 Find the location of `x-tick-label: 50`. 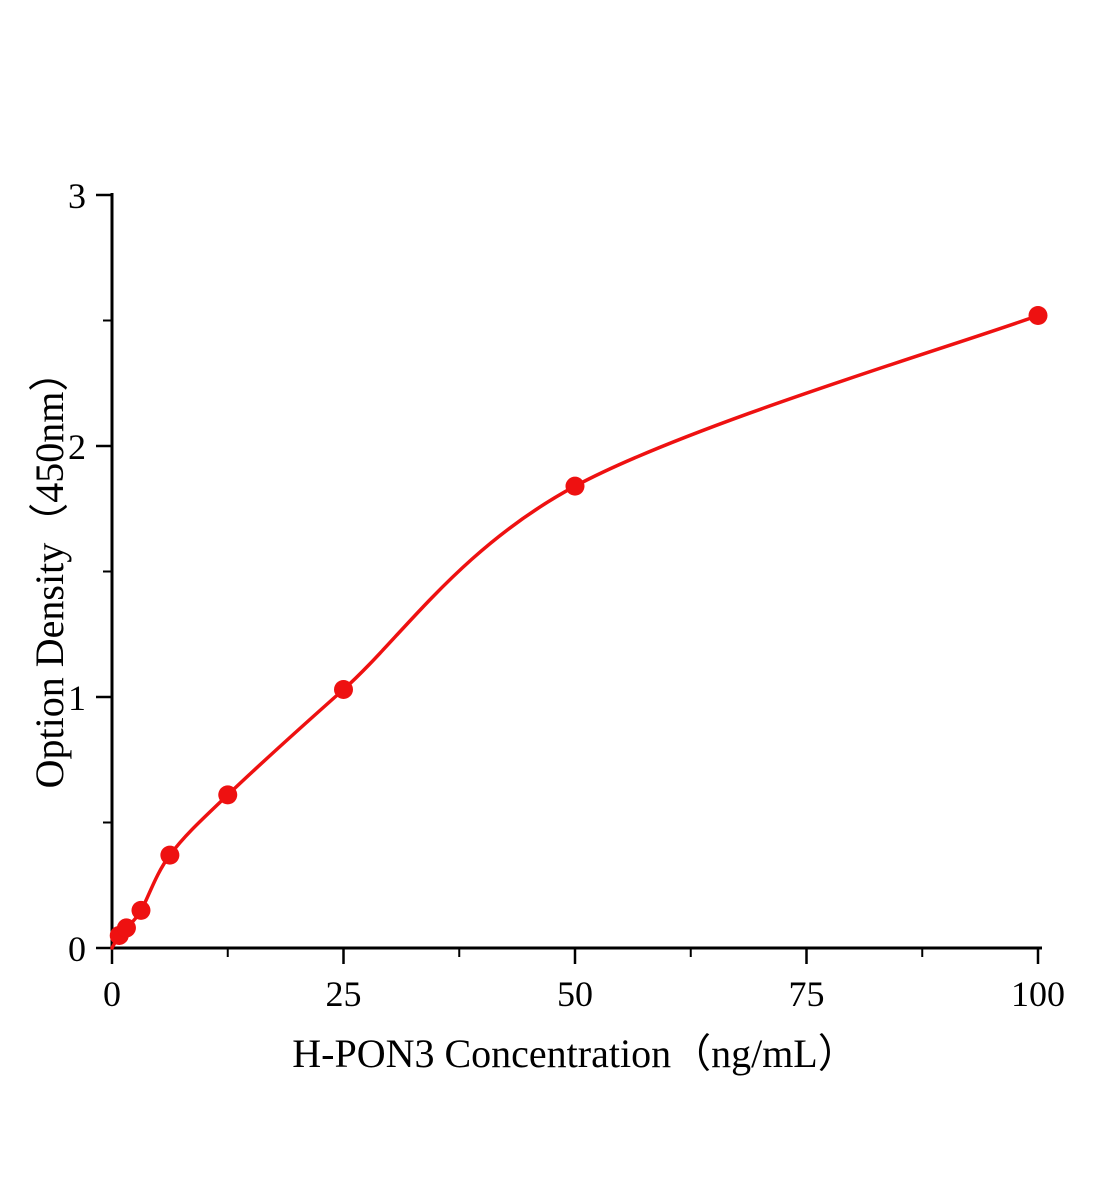

x-tick-label: 50 is located at coordinates (575, 994).